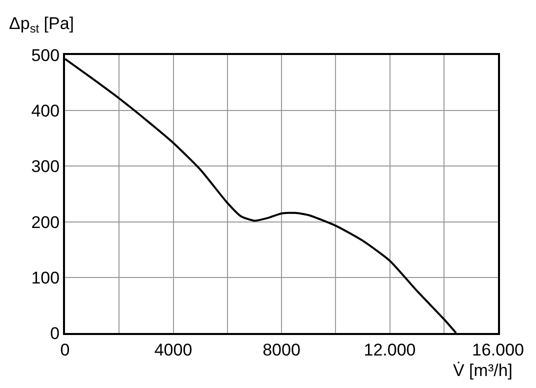  I want to click on y-tick-label: 400, so click(45, 111).